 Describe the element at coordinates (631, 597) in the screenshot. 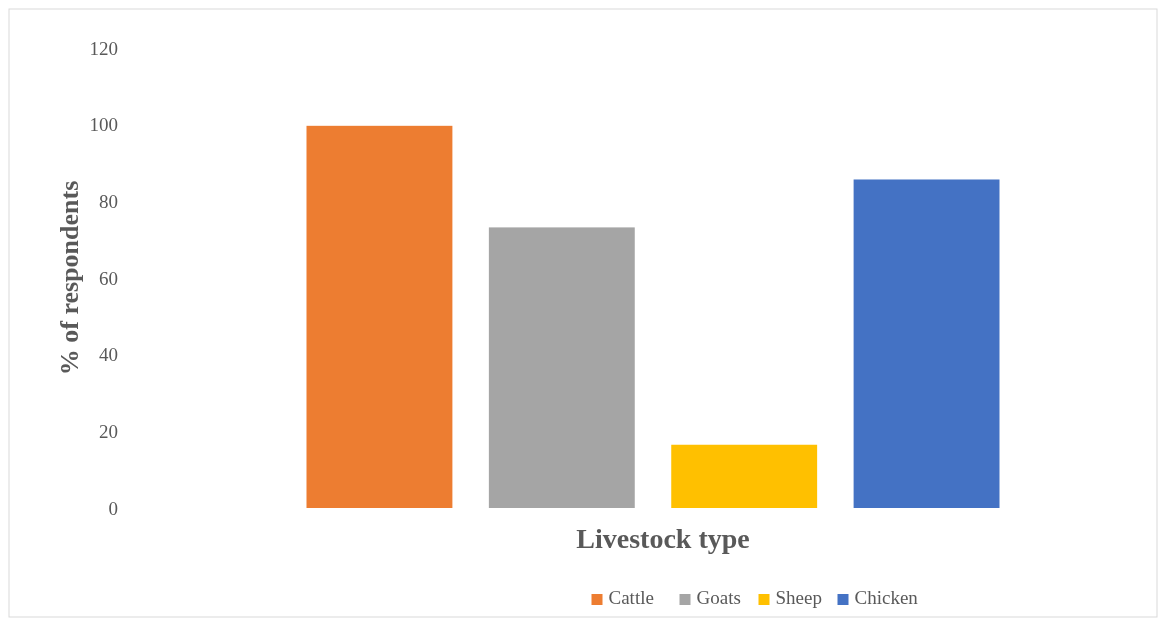

I see `legend-label: Cattle` at that location.